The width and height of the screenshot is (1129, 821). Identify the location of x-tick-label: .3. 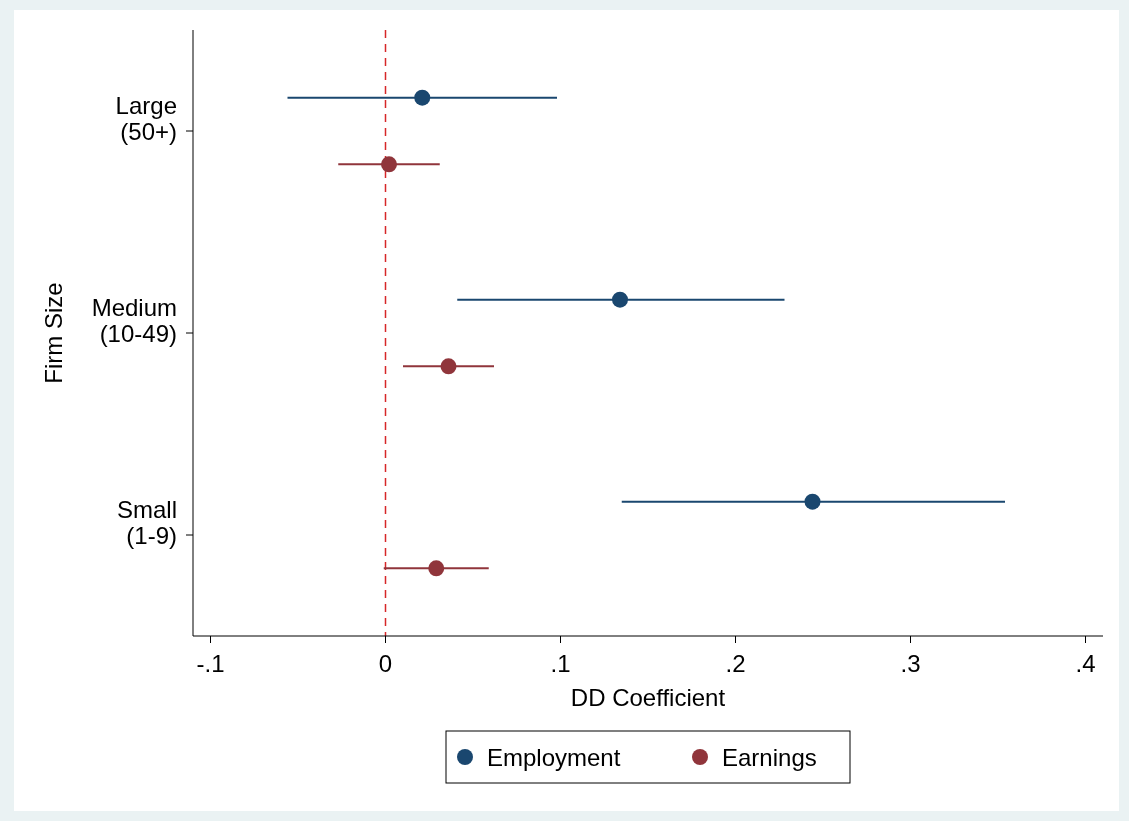
(910, 663).